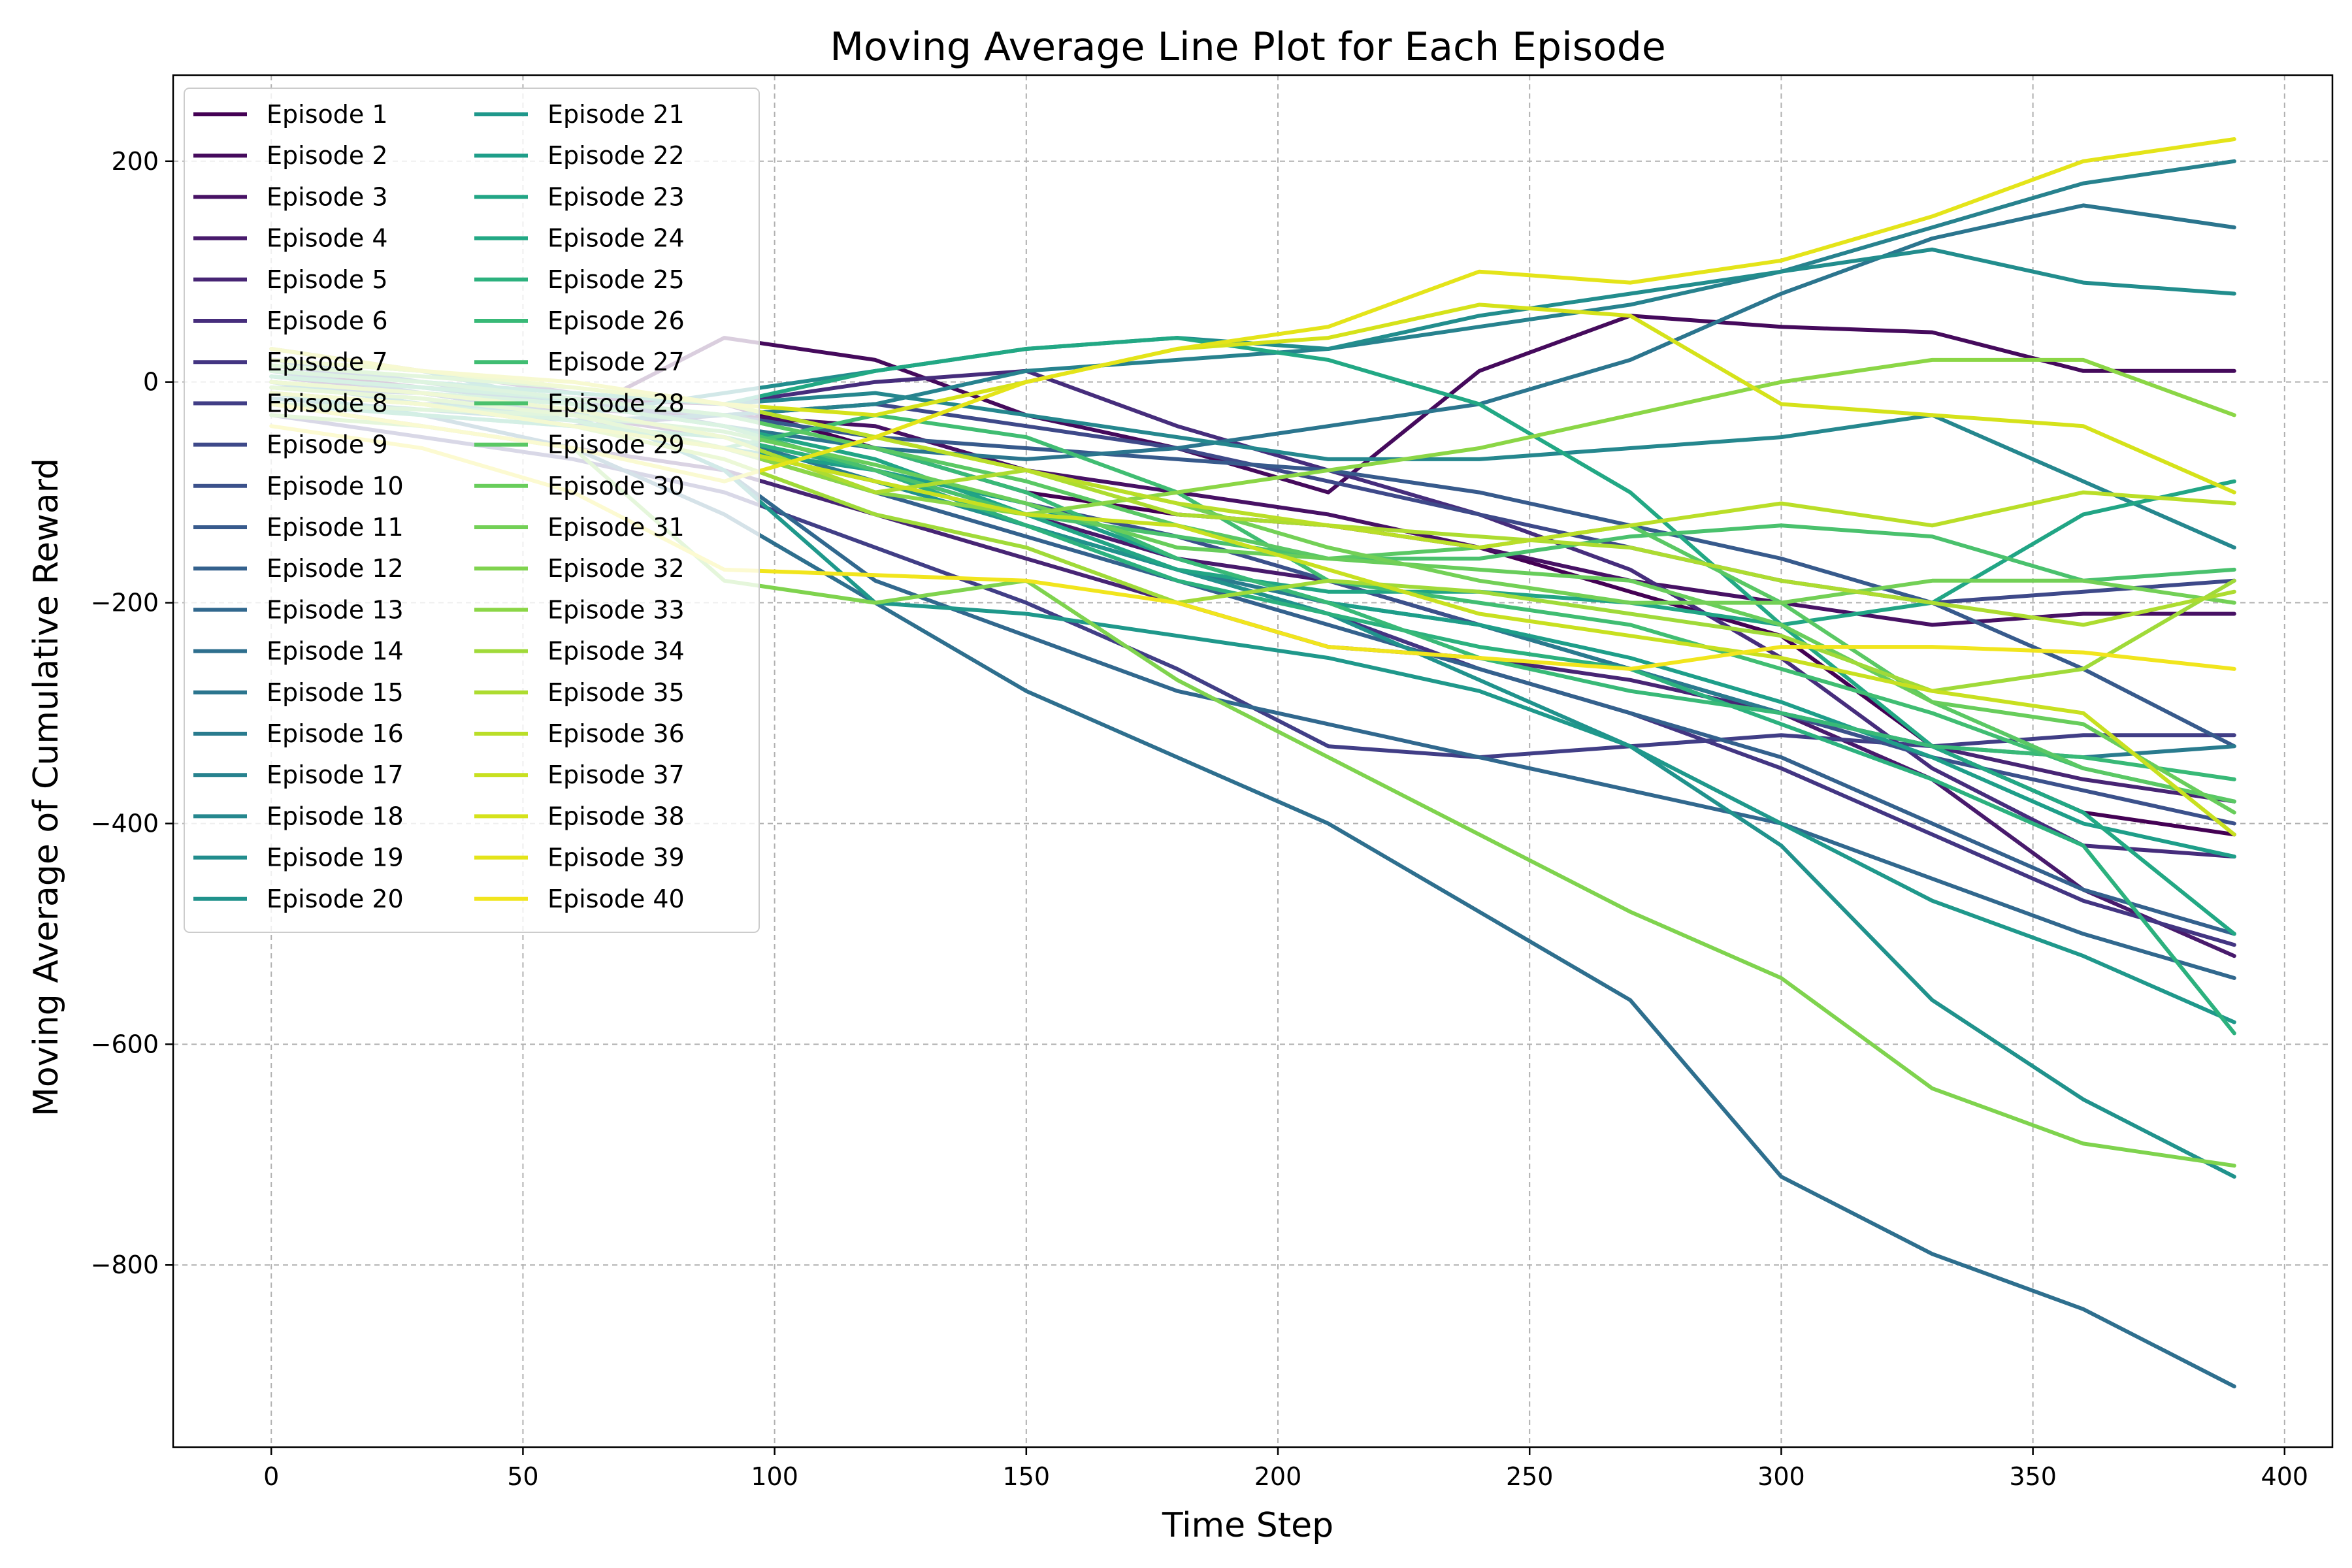  Describe the element at coordinates (335, 527) in the screenshot. I see `legend-label: Episode 11` at that location.